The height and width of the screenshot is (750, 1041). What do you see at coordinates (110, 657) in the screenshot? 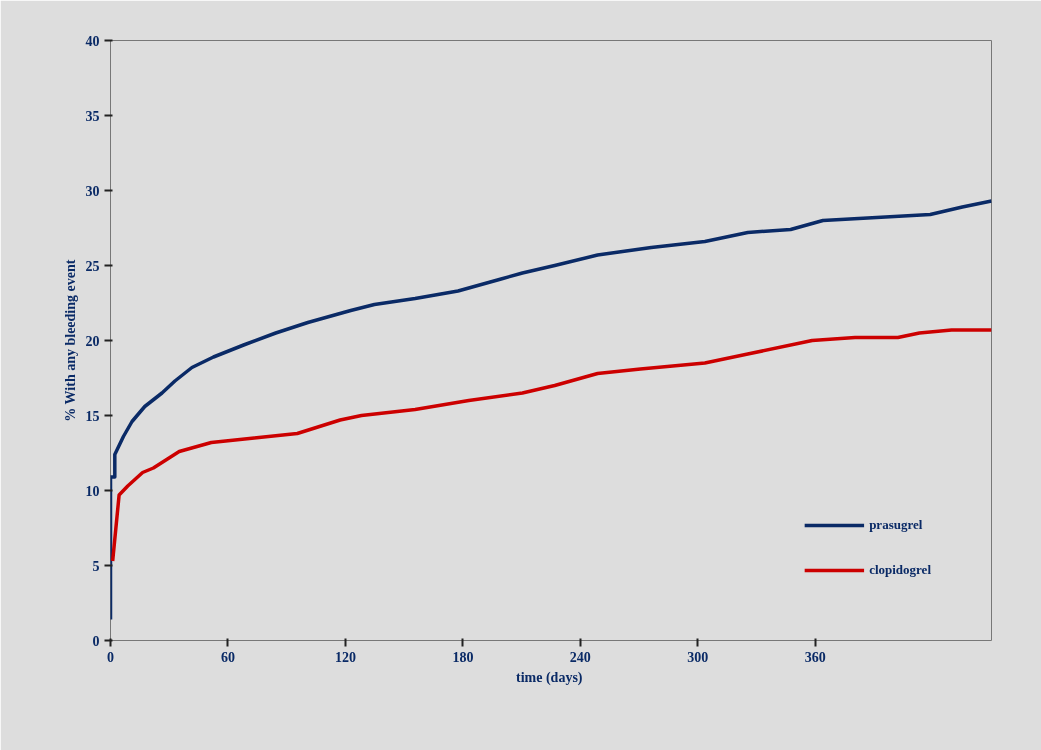
I see `x-tick-label: 0` at bounding box center [110, 657].